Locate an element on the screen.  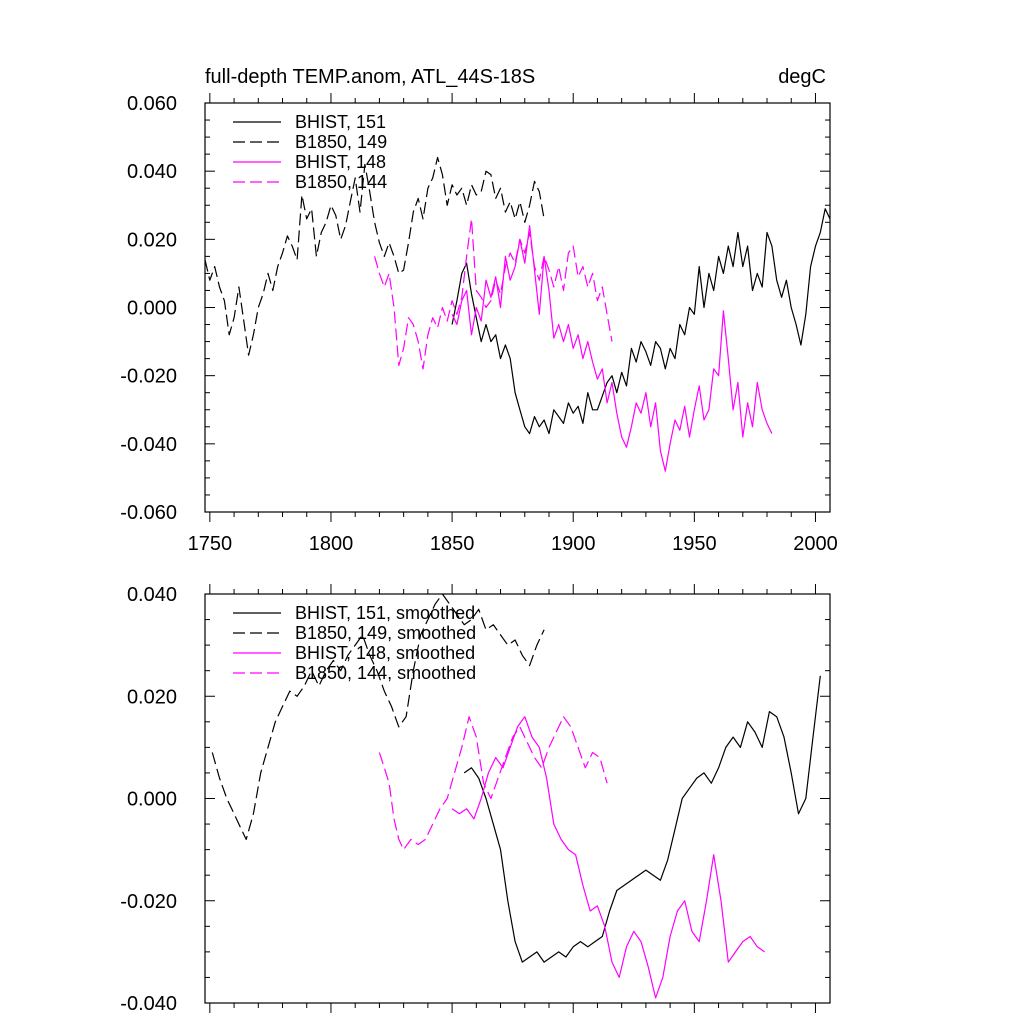
x-tick-label: 2000 is located at coordinates (815, 544).